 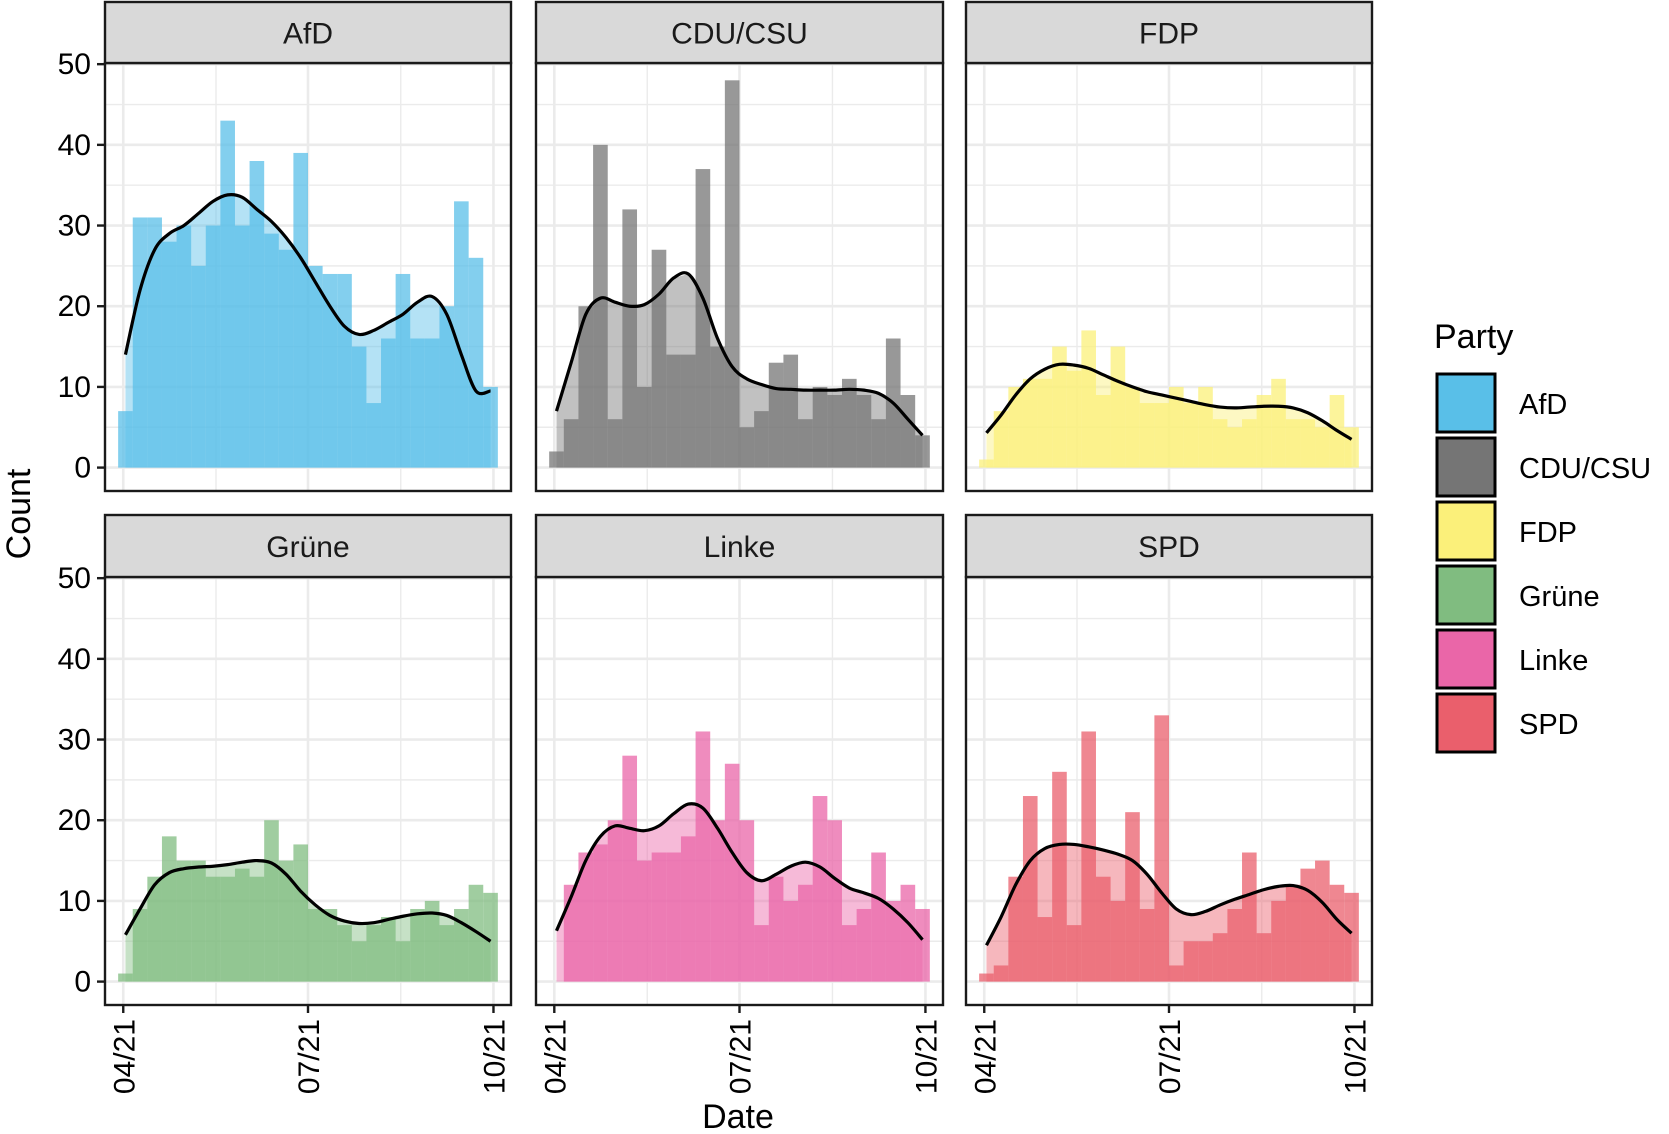 I want to click on facet-strip-label: SPD, so click(x=1169, y=547).